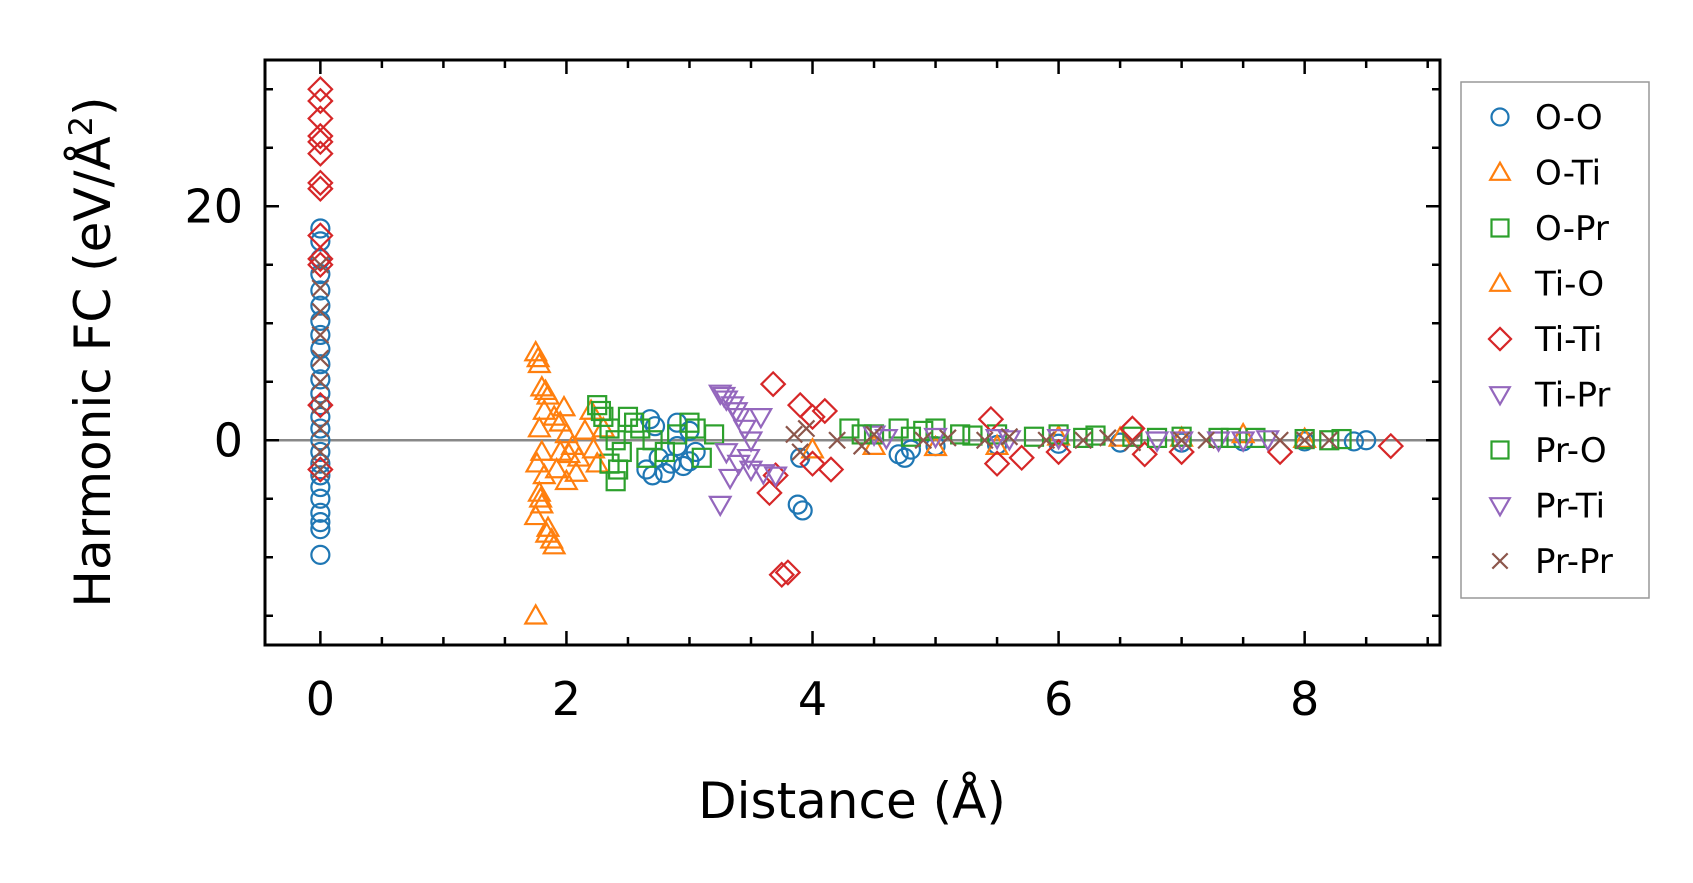 The height and width of the screenshot is (883, 1693). Describe the element at coordinates (1548, 451) in the screenshot. I see `legend-entry-pr-o: Pr-O` at that location.